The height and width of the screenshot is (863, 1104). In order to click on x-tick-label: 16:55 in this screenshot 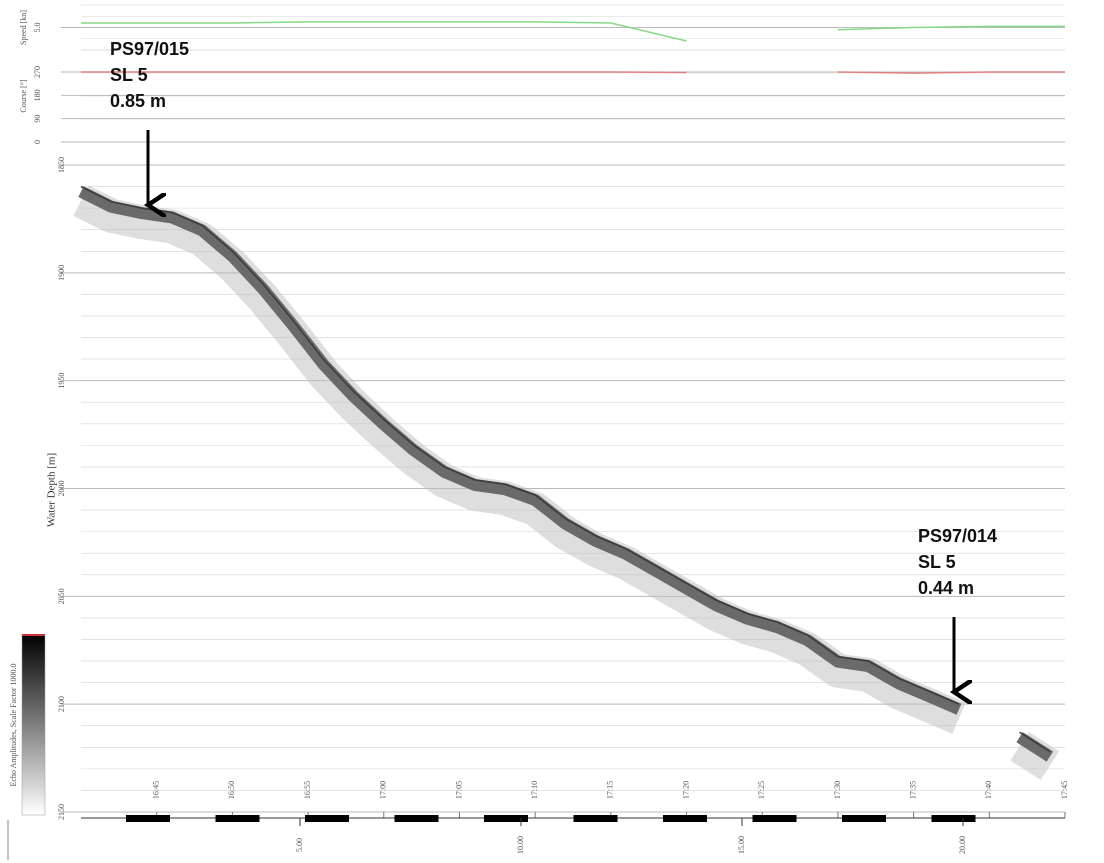, I will do `click(307, 790)`.